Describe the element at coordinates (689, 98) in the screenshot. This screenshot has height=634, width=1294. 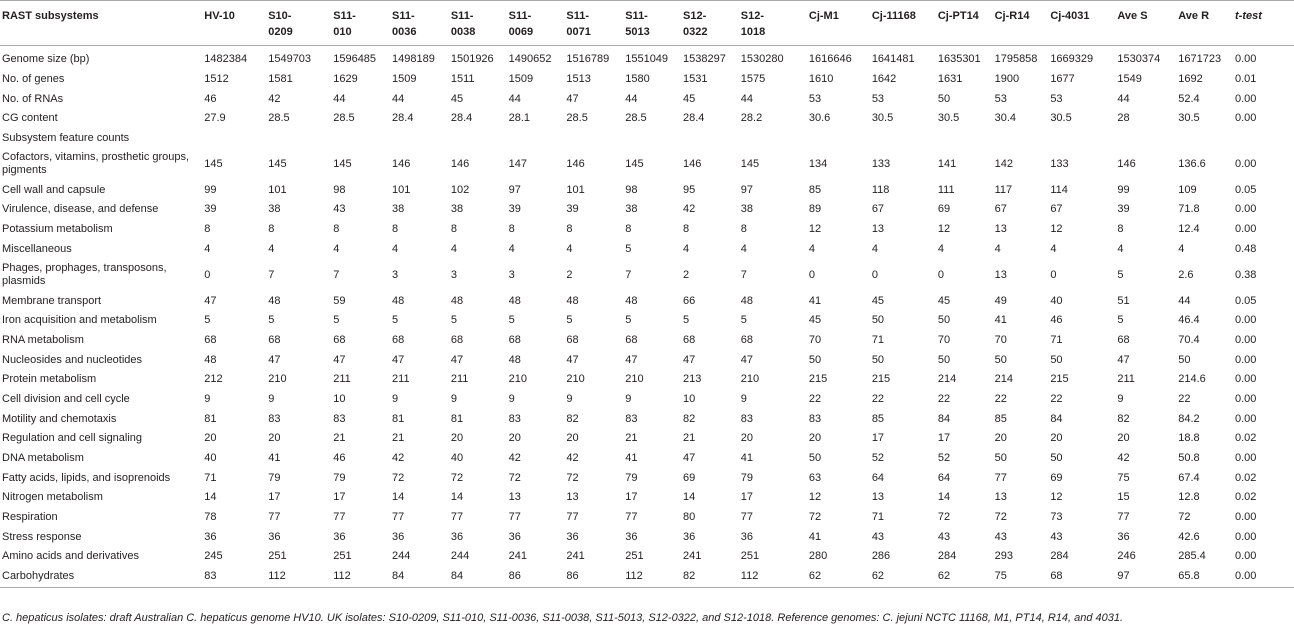
I see `table-cell: 45` at that location.